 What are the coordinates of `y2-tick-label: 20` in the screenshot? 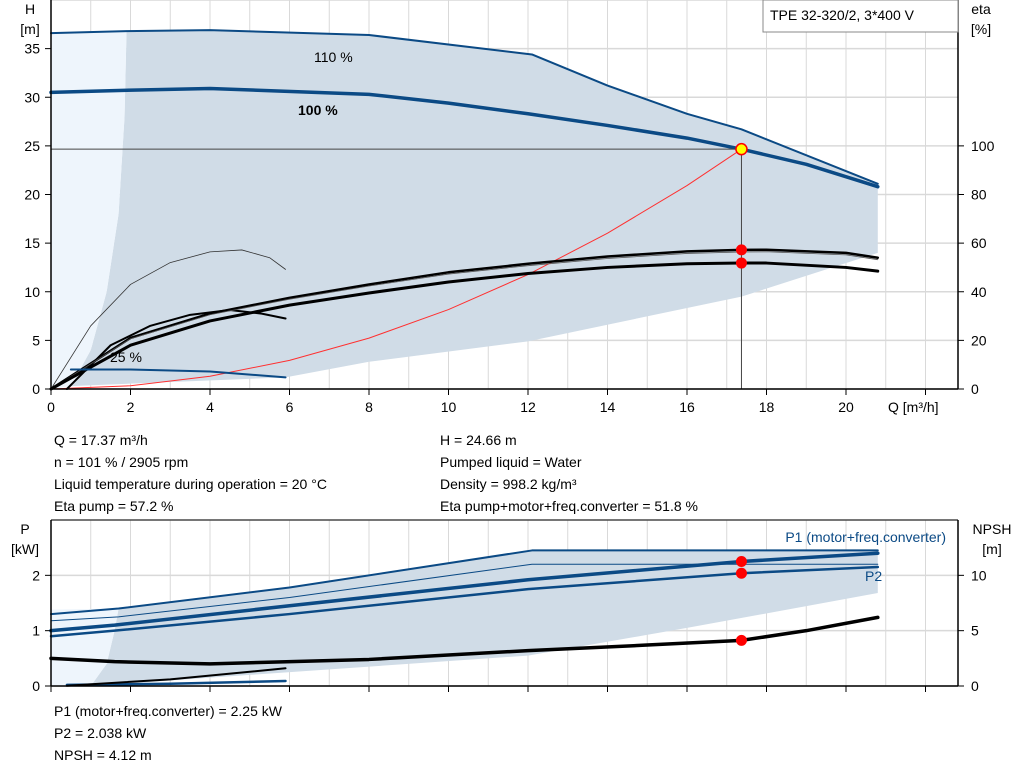 It's located at (979, 340).